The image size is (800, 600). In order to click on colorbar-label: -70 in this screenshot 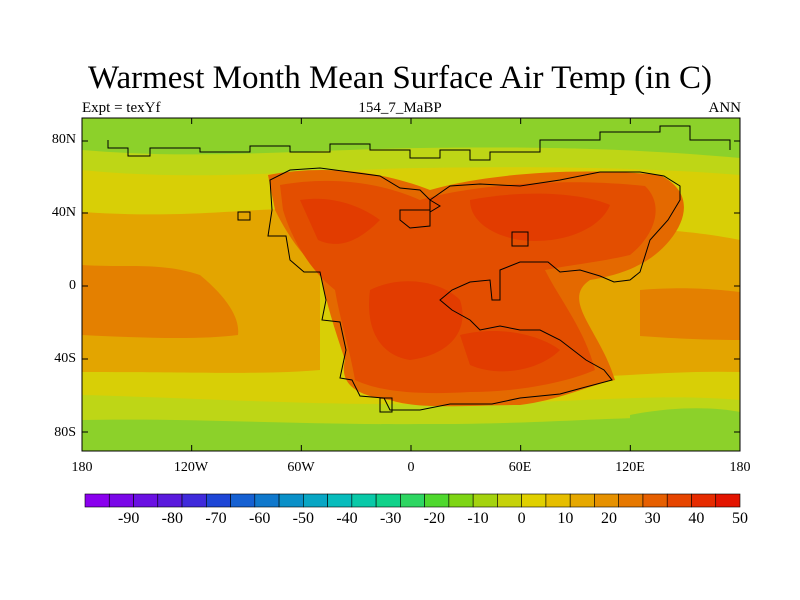, I will do `click(216, 518)`.